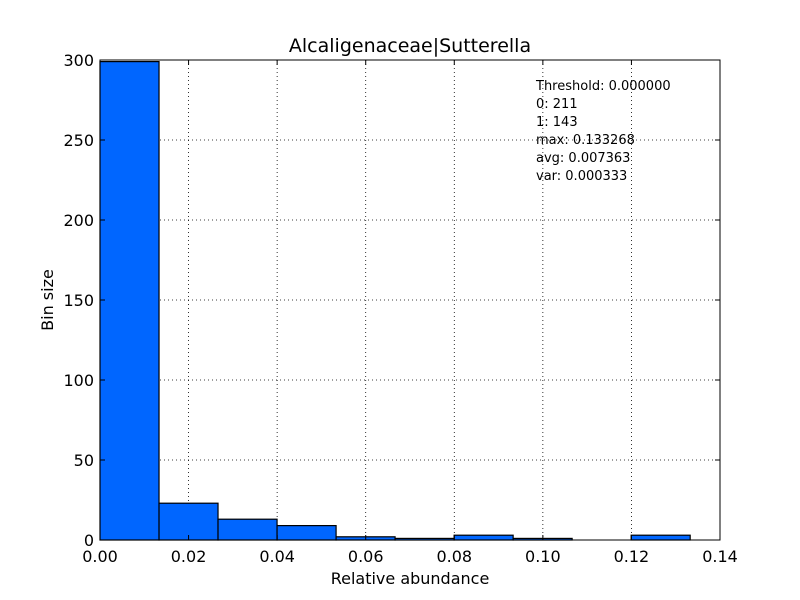  Describe the element at coordinates (47, 300) in the screenshot. I see `y-axis-label: Bin size` at that location.